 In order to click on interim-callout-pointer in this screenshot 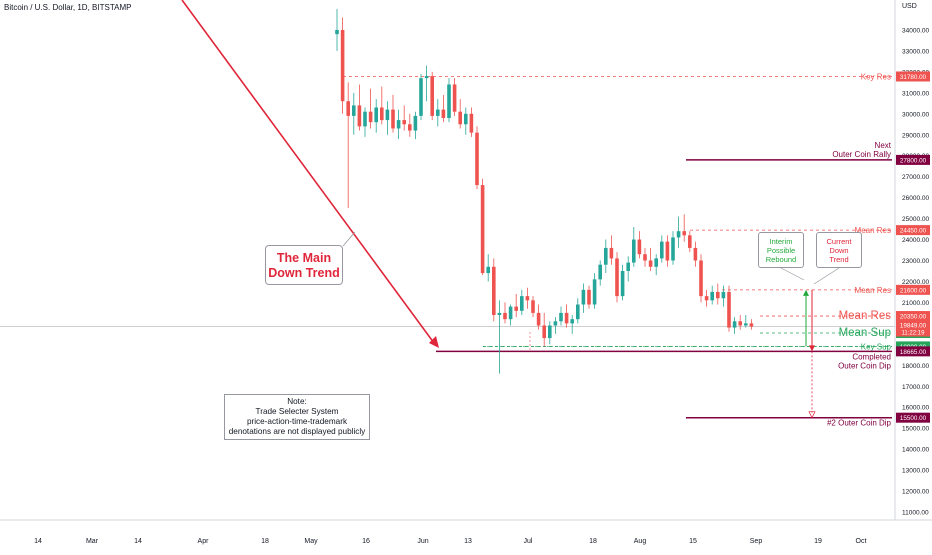, I will do `click(792, 274)`.